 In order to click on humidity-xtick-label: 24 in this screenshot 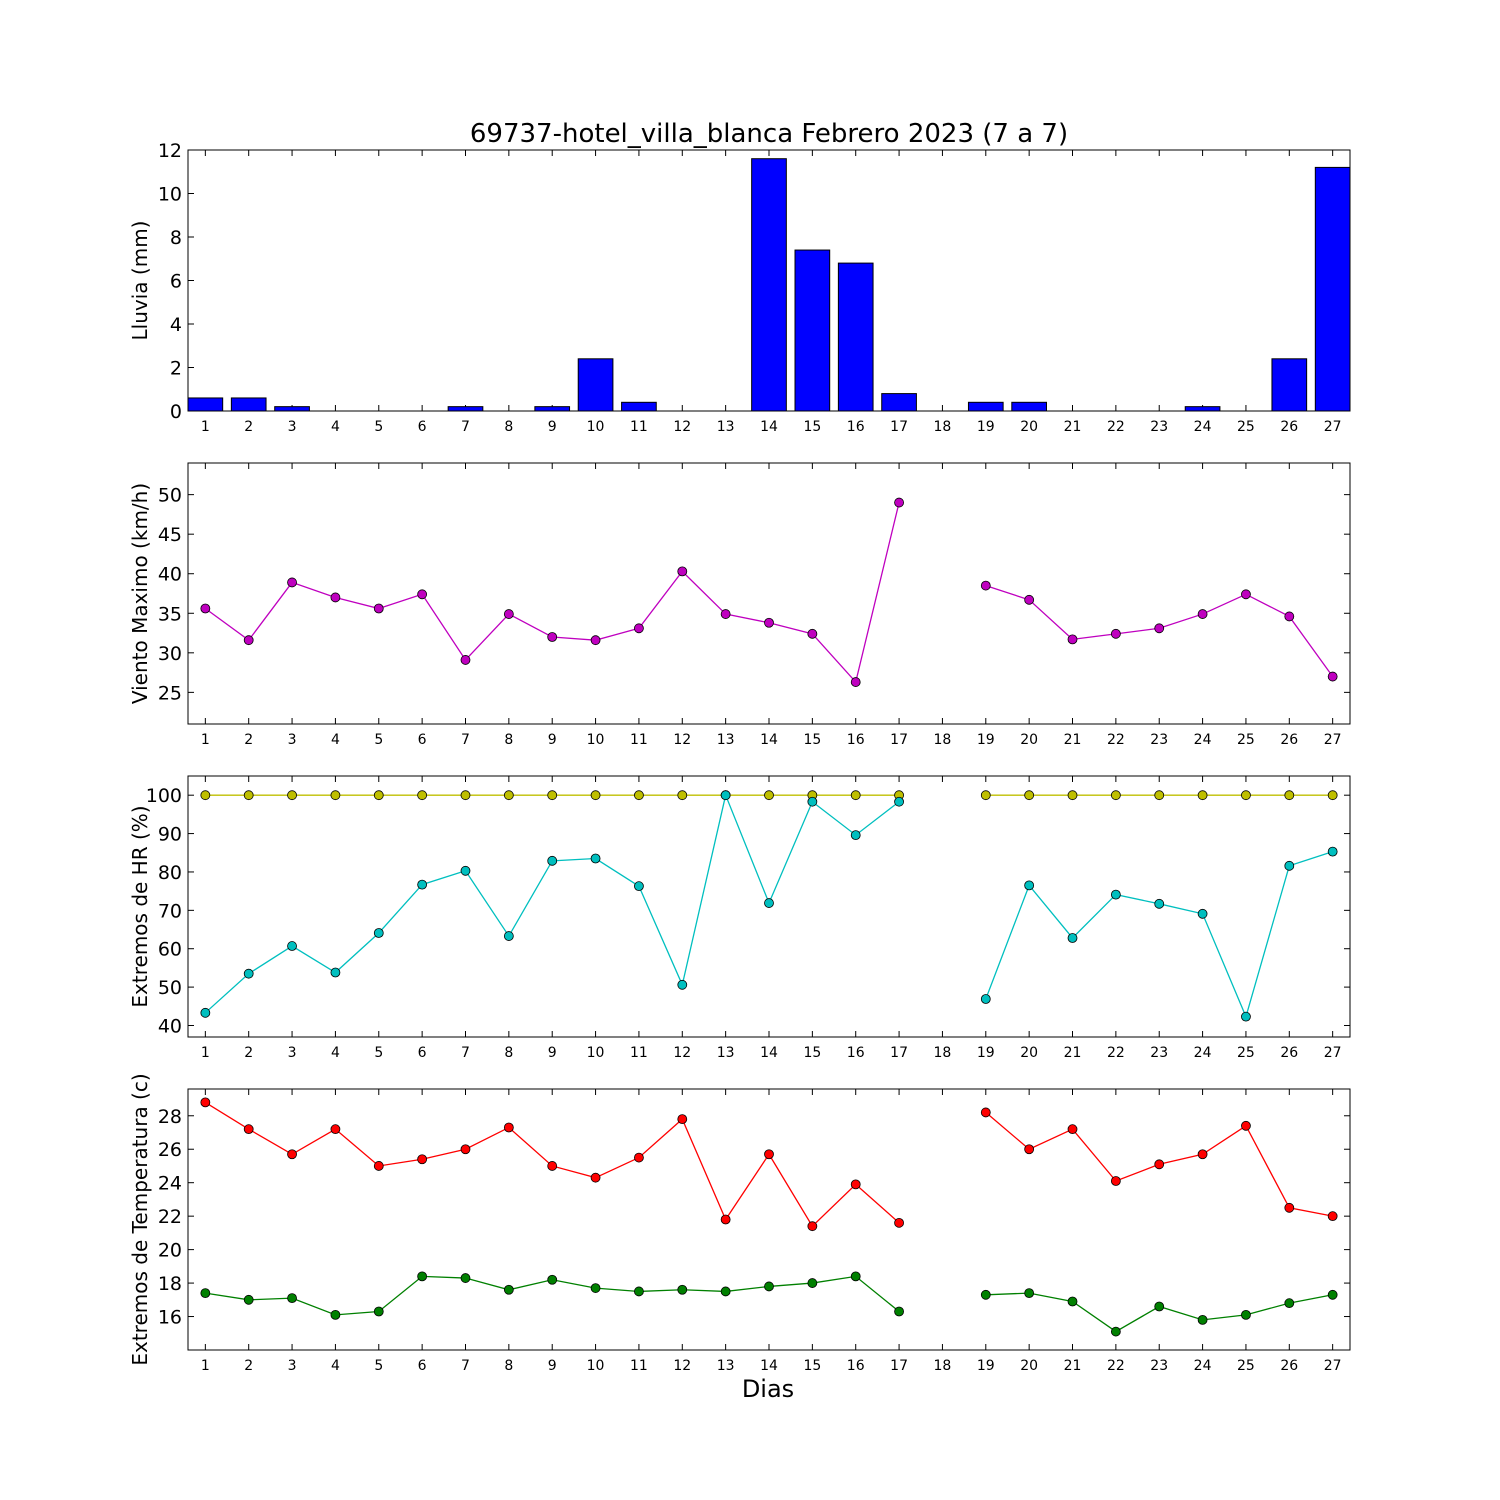, I will do `click(1203, 1053)`.